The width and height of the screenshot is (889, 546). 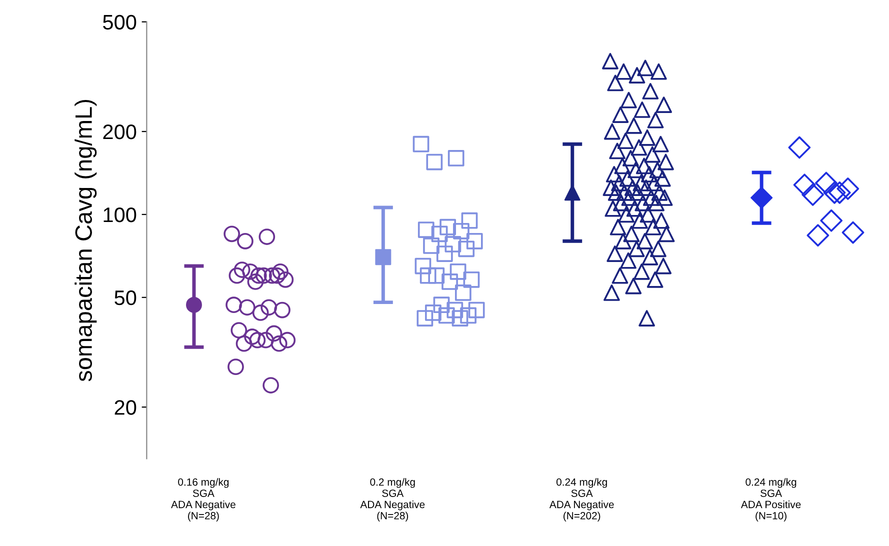 What do you see at coordinates (203, 500) in the screenshot?
I see `x-tick-label: 0.16 mg/kg SGA ADA Negative (N=28)` at bounding box center [203, 500].